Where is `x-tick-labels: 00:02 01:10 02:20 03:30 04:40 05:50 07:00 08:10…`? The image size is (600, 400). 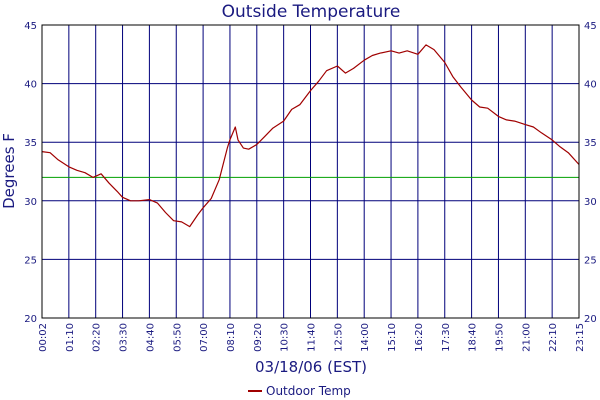 x-tick-labels: 00:02 01:10 02:20 03:30 04:40 05:50 07:00 08:10… is located at coordinates (312, 337).